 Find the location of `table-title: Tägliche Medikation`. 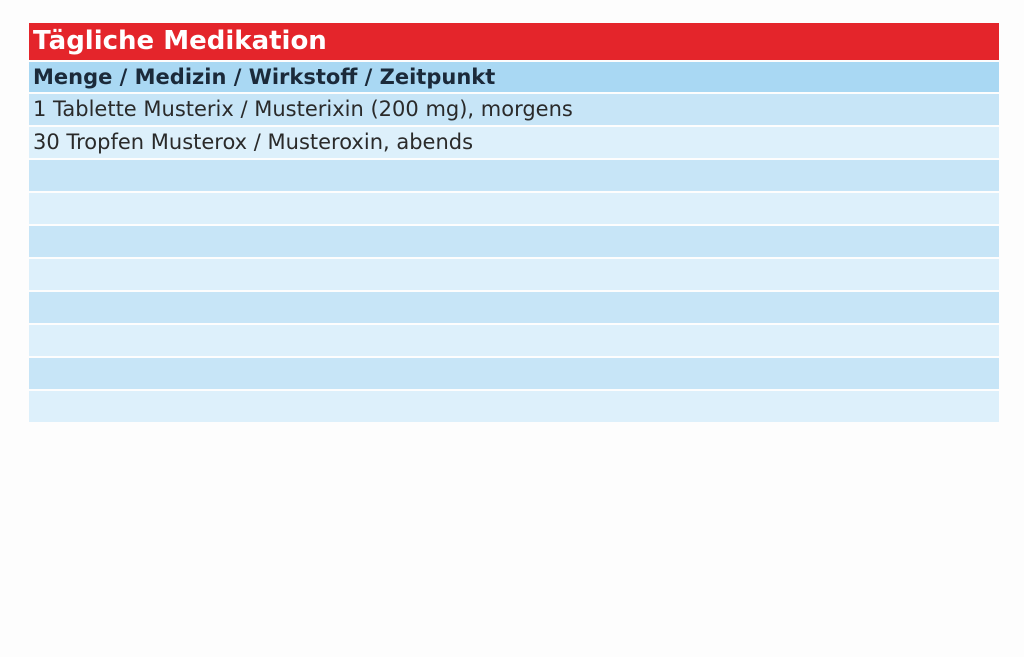

table-title: Tägliche Medikation is located at coordinates (514, 41).